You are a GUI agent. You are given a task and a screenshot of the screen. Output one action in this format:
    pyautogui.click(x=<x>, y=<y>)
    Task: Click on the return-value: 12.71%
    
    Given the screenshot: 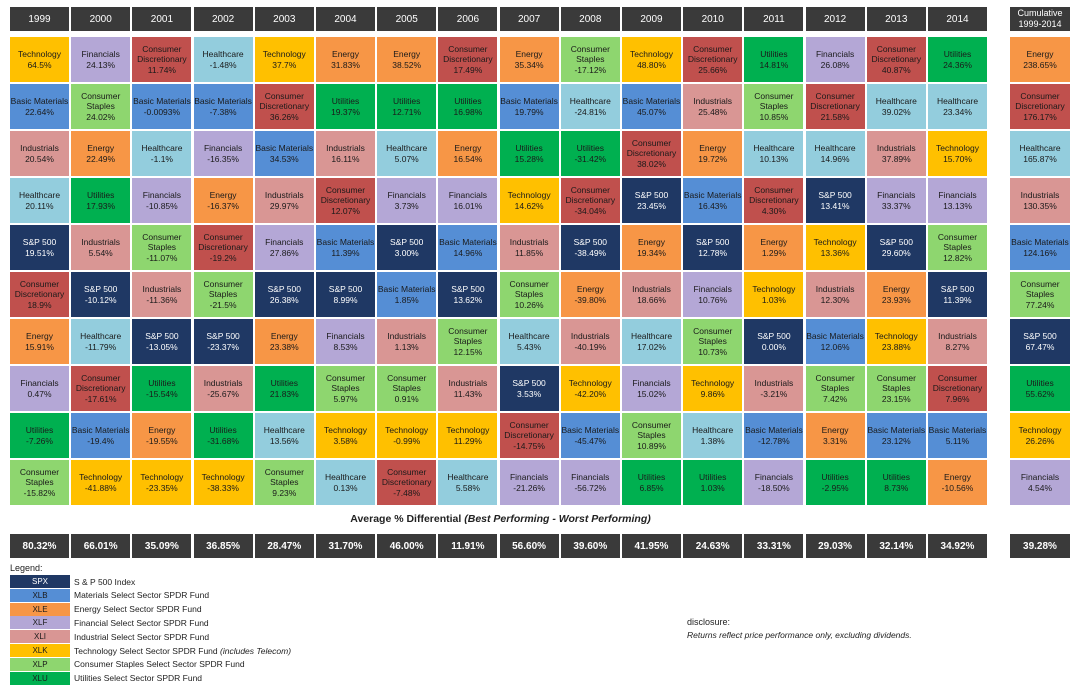 What is the action you would take?
    pyautogui.click(x=407, y=111)
    